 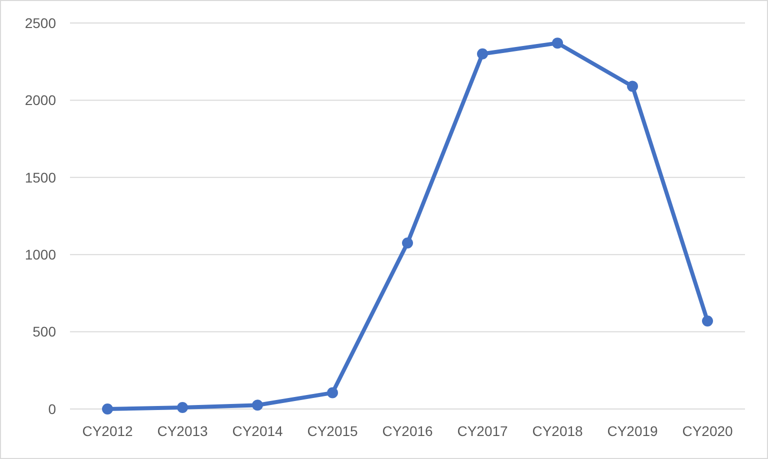 What do you see at coordinates (708, 431) in the screenshot?
I see `x-tick-label: CY2020` at bounding box center [708, 431].